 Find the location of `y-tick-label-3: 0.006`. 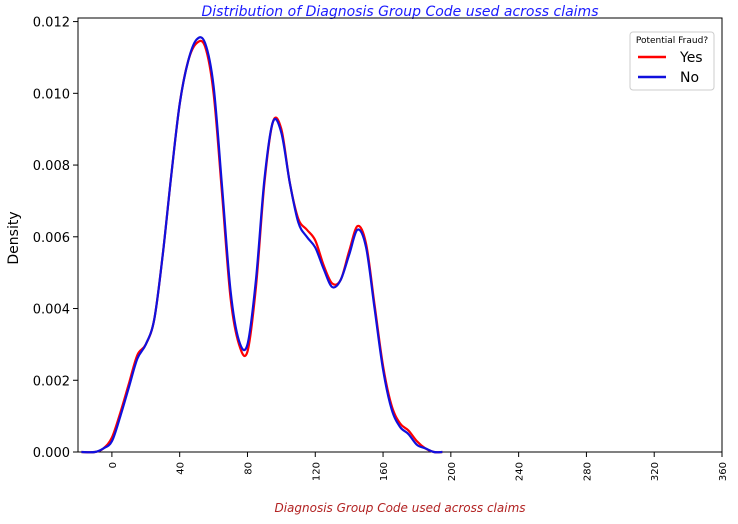

y-tick-label-3: 0.006 is located at coordinates (51, 238).